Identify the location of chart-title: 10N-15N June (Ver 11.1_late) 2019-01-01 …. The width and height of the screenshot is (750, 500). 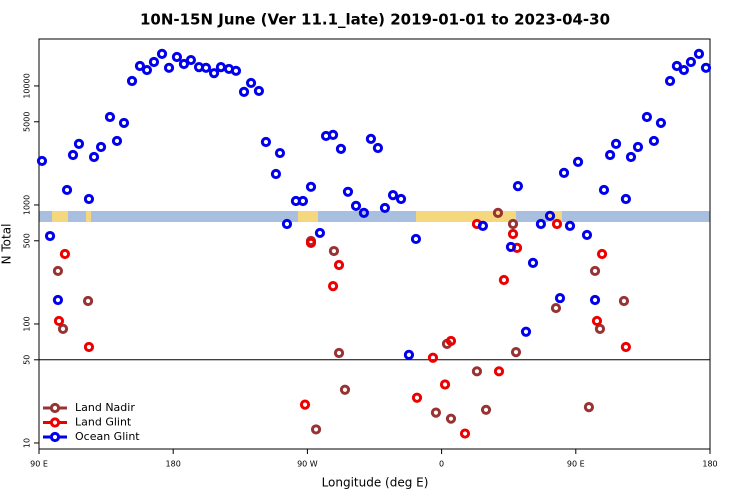
(375, 20).